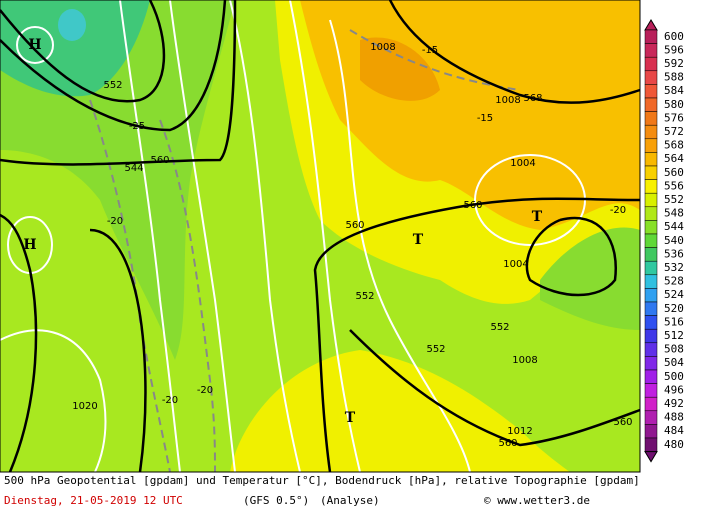 This screenshot has width=704, height=517. I want to click on legend-label: 580, so click(674, 104).